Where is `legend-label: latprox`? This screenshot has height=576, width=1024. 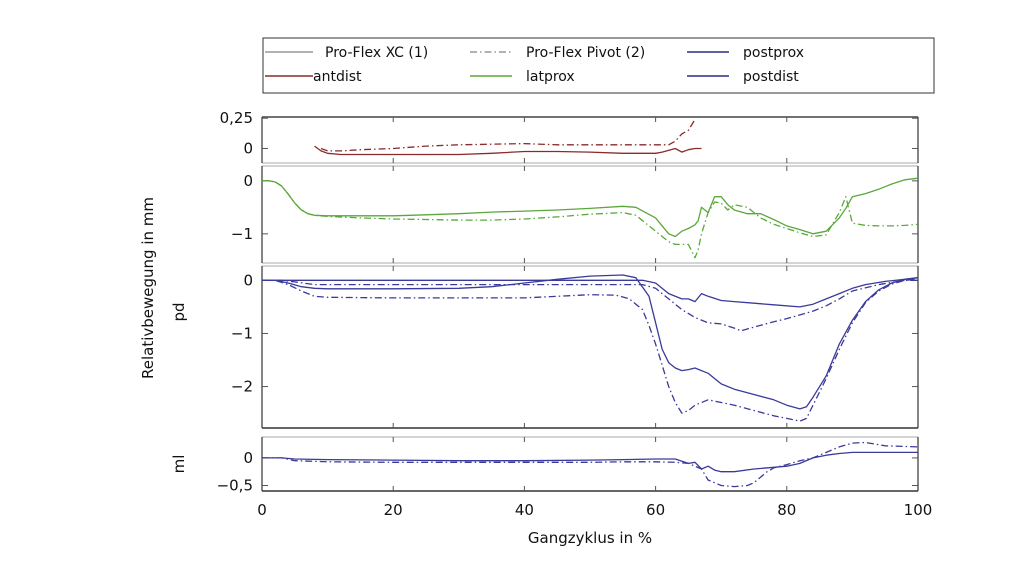 legend-label: latprox is located at coordinates (550, 77).